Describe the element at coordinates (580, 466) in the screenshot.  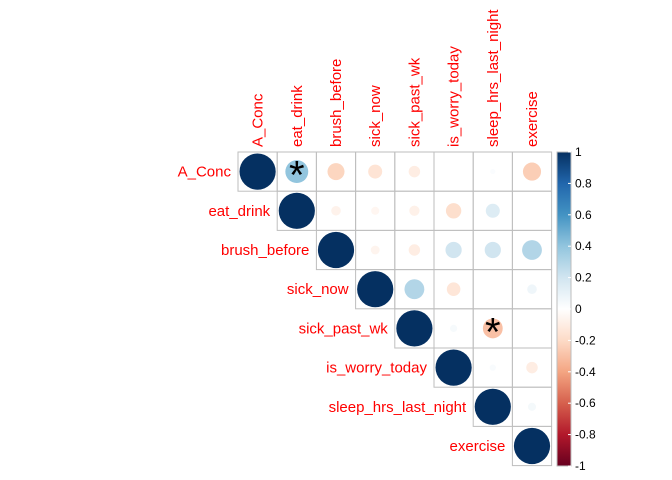
I see `colorbar-tick-label: -1` at that location.